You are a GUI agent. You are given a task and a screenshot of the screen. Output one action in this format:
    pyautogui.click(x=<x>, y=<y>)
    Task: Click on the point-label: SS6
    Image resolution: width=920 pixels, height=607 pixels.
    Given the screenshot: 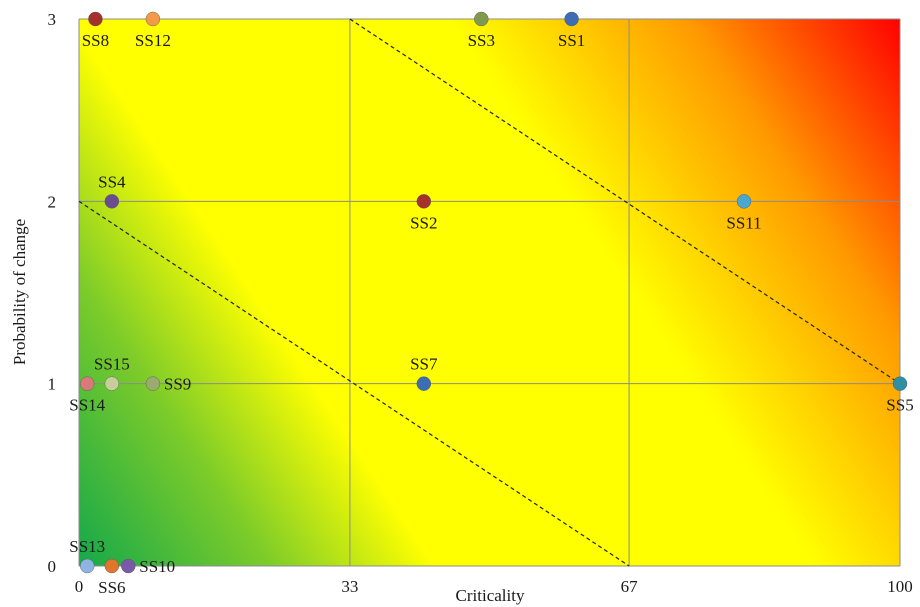 What is the action you would take?
    pyautogui.click(x=111, y=587)
    